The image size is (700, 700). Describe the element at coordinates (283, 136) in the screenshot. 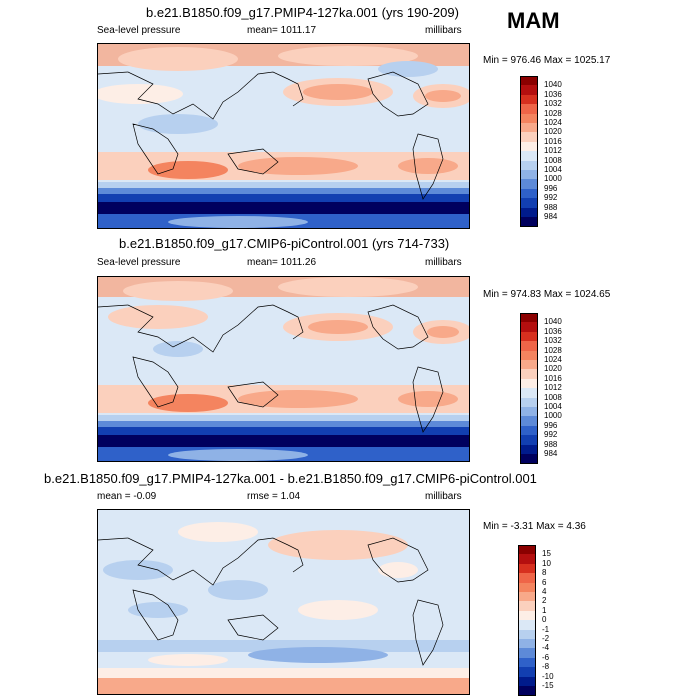

I see `panel-1-map` at that location.